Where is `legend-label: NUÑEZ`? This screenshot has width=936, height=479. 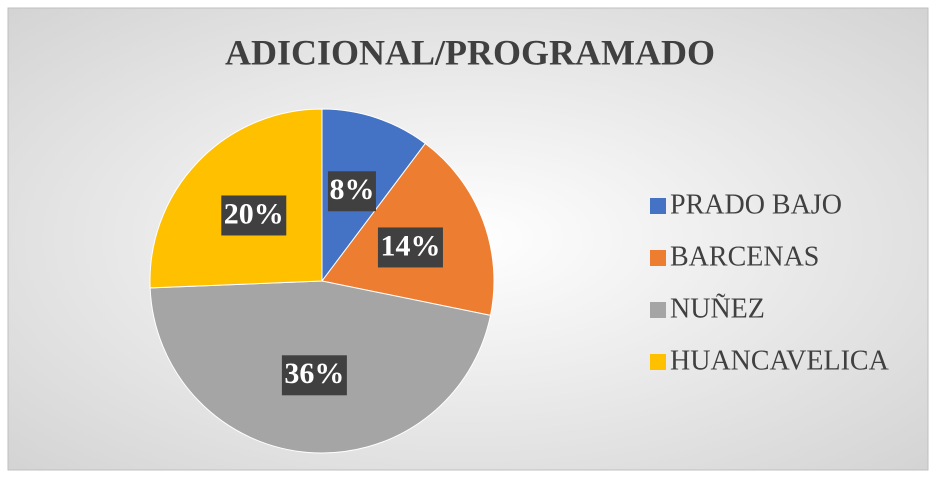 legend-label: NUÑEZ is located at coordinates (717, 308).